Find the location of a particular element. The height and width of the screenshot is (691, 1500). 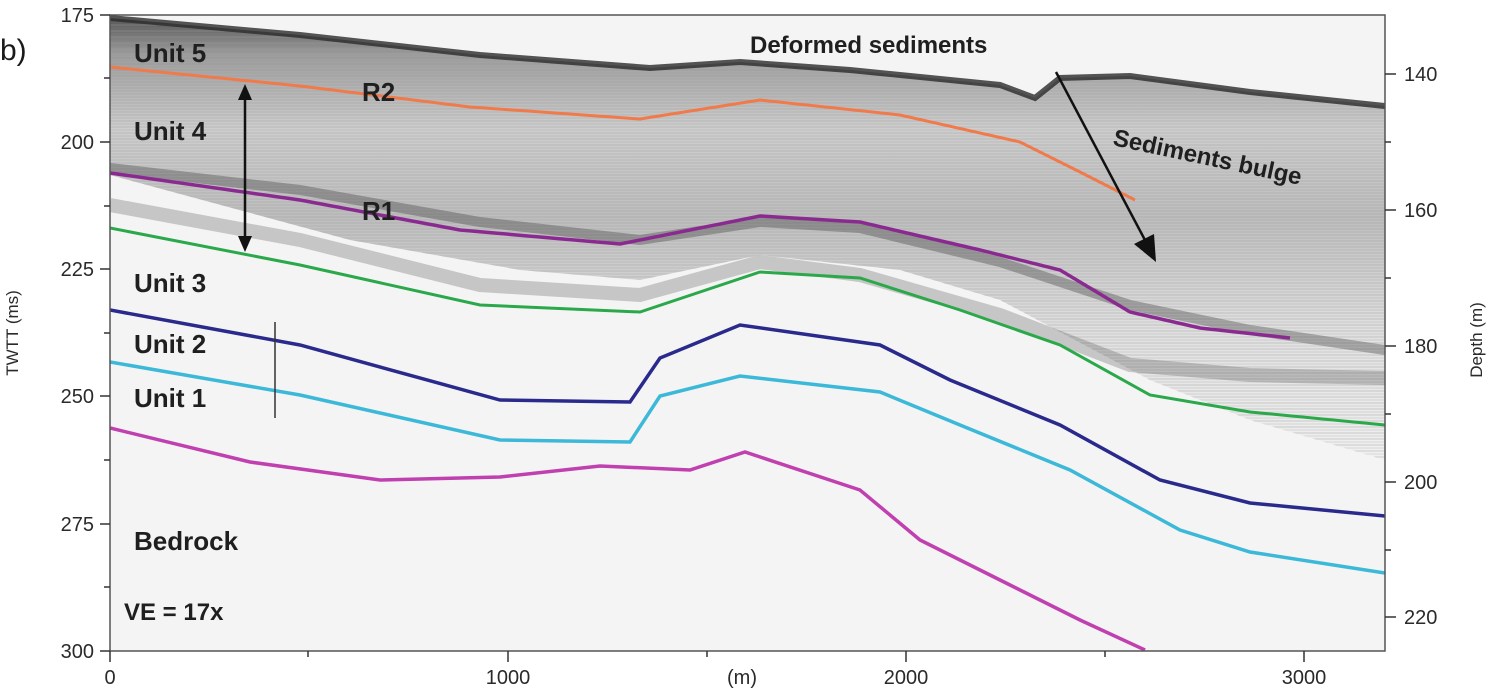

deformed-sediments-label: Deformed sediments is located at coordinates (868, 45).